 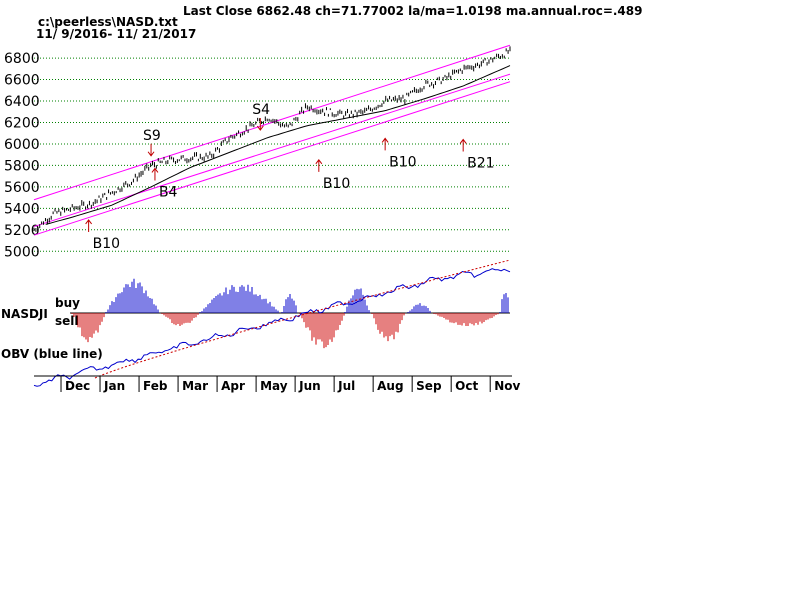 What do you see at coordinates (22, 252) in the screenshot?
I see `y-tick-label: 5000` at bounding box center [22, 252].